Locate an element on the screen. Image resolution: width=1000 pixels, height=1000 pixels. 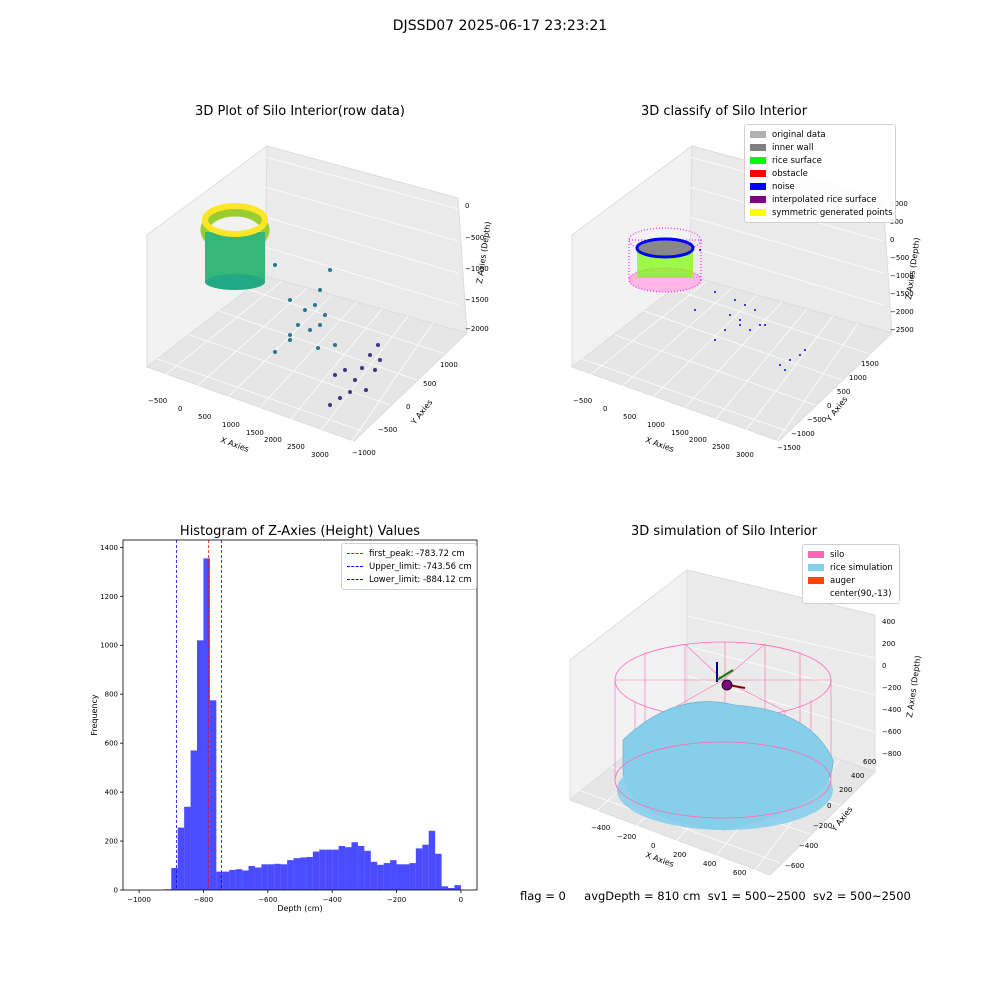
panel4-xtick: 400 is located at coordinates (709, 864).